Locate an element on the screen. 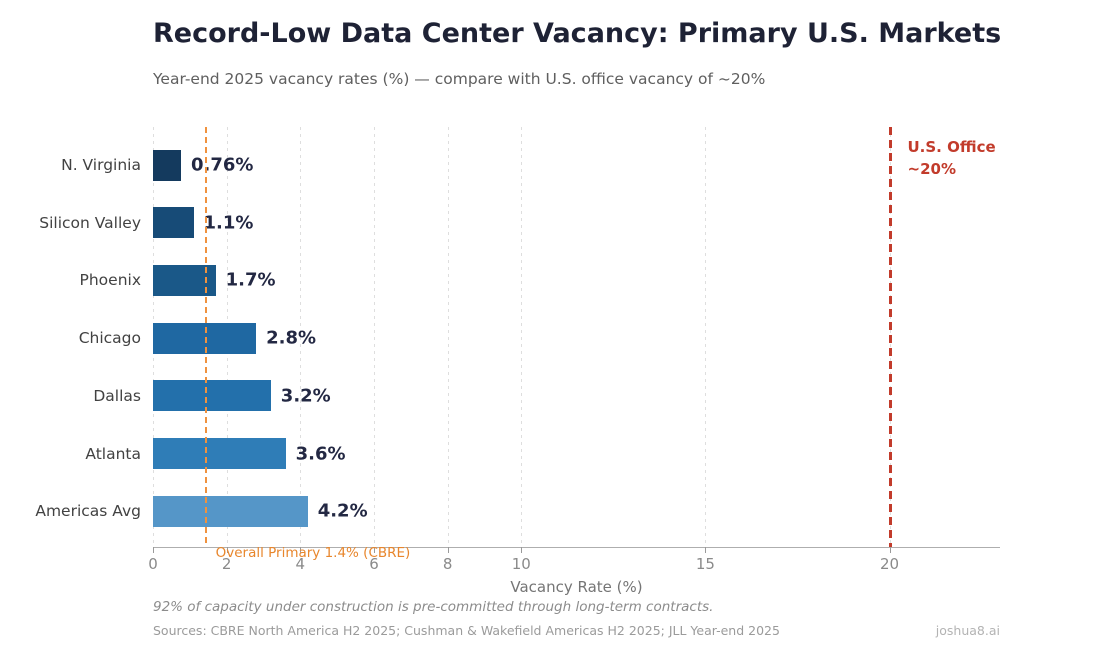 The image size is (1100, 650). bar-atlanta is located at coordinates (219, 453).